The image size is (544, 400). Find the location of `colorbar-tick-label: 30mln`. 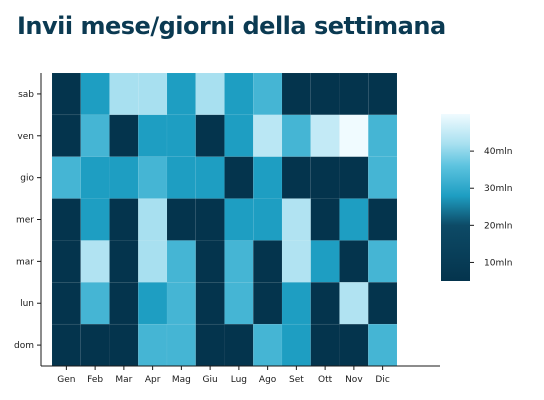

colorbar-tick-label: 30mln is located at coordinates (498, 189).